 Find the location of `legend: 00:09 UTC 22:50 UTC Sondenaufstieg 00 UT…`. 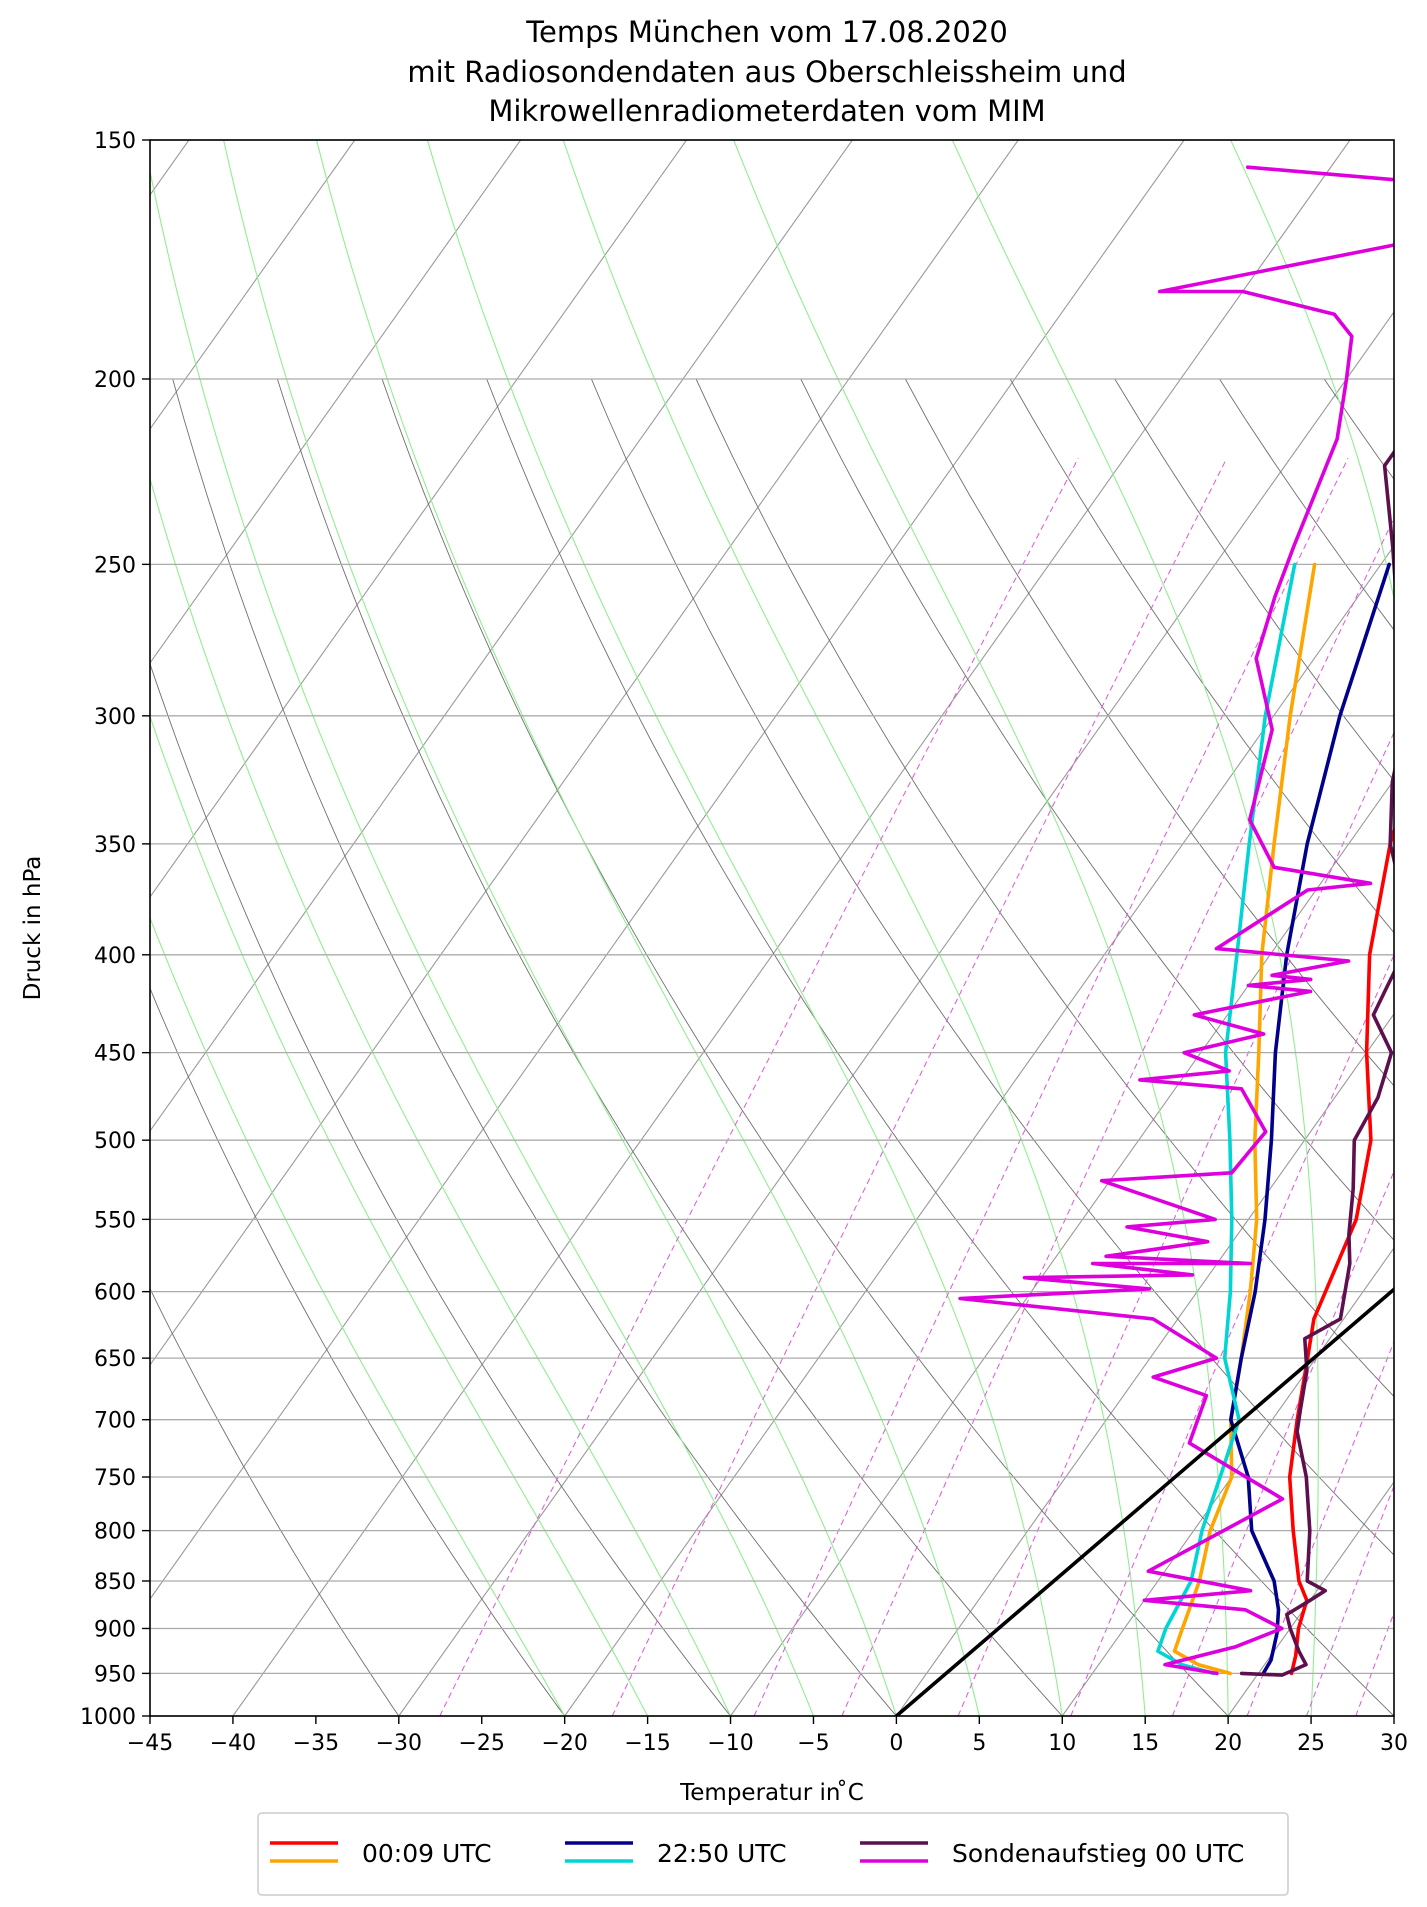

legend: 00:09 UTC 22:50 UTC Sondenaufstieg 00 UT… is located at coordinates (773, 1854).